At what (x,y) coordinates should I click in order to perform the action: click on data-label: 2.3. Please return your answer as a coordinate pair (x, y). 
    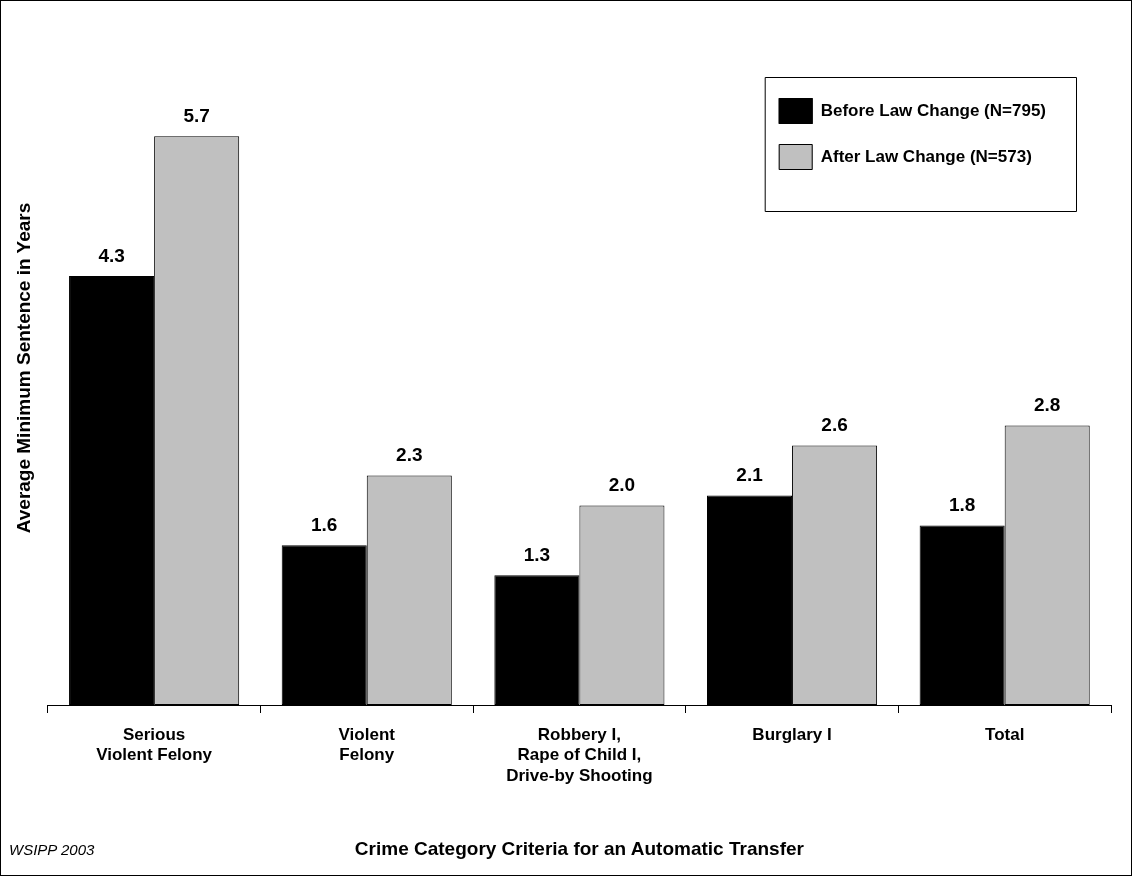
    Looking at the image, I should click on (409, 455).